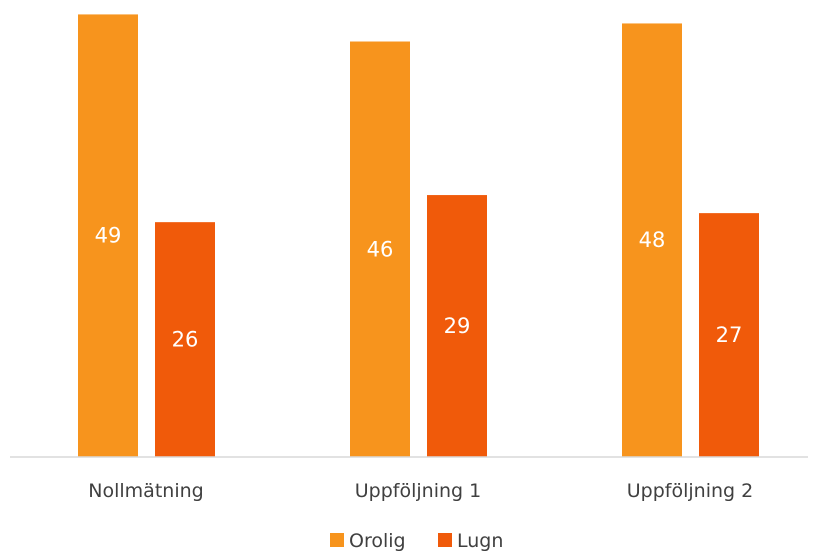 The width and height of the screenshot is (818, 555). I want to click on legend: Orolig Lugn, so click(416, 541).